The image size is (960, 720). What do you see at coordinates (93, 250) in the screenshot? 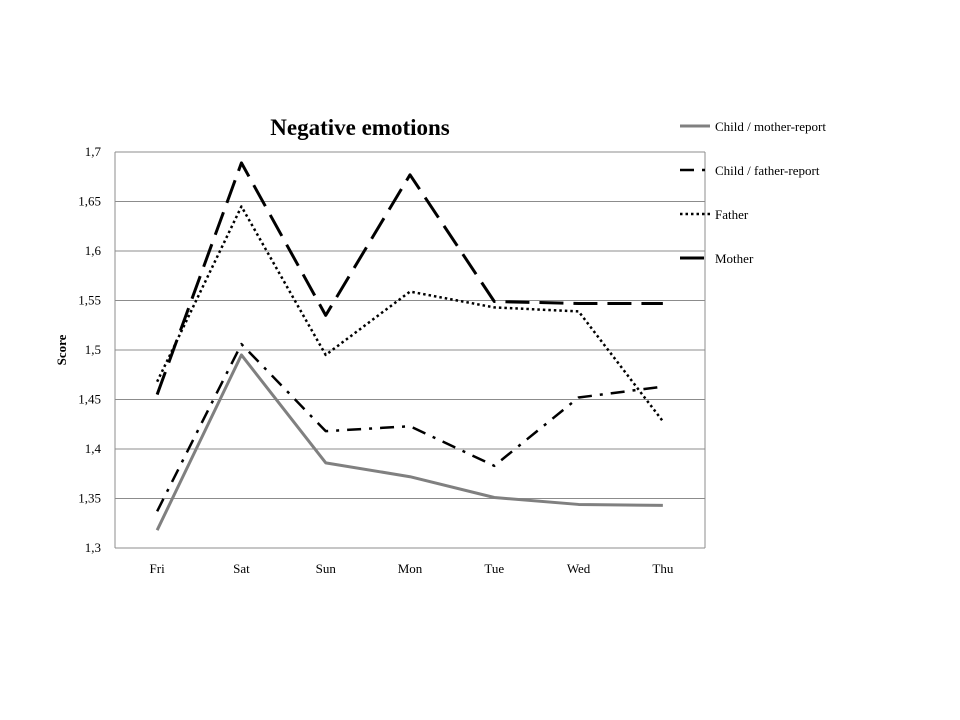
I see `y-tick-label: 1,6` at bounding box center [93, 250].